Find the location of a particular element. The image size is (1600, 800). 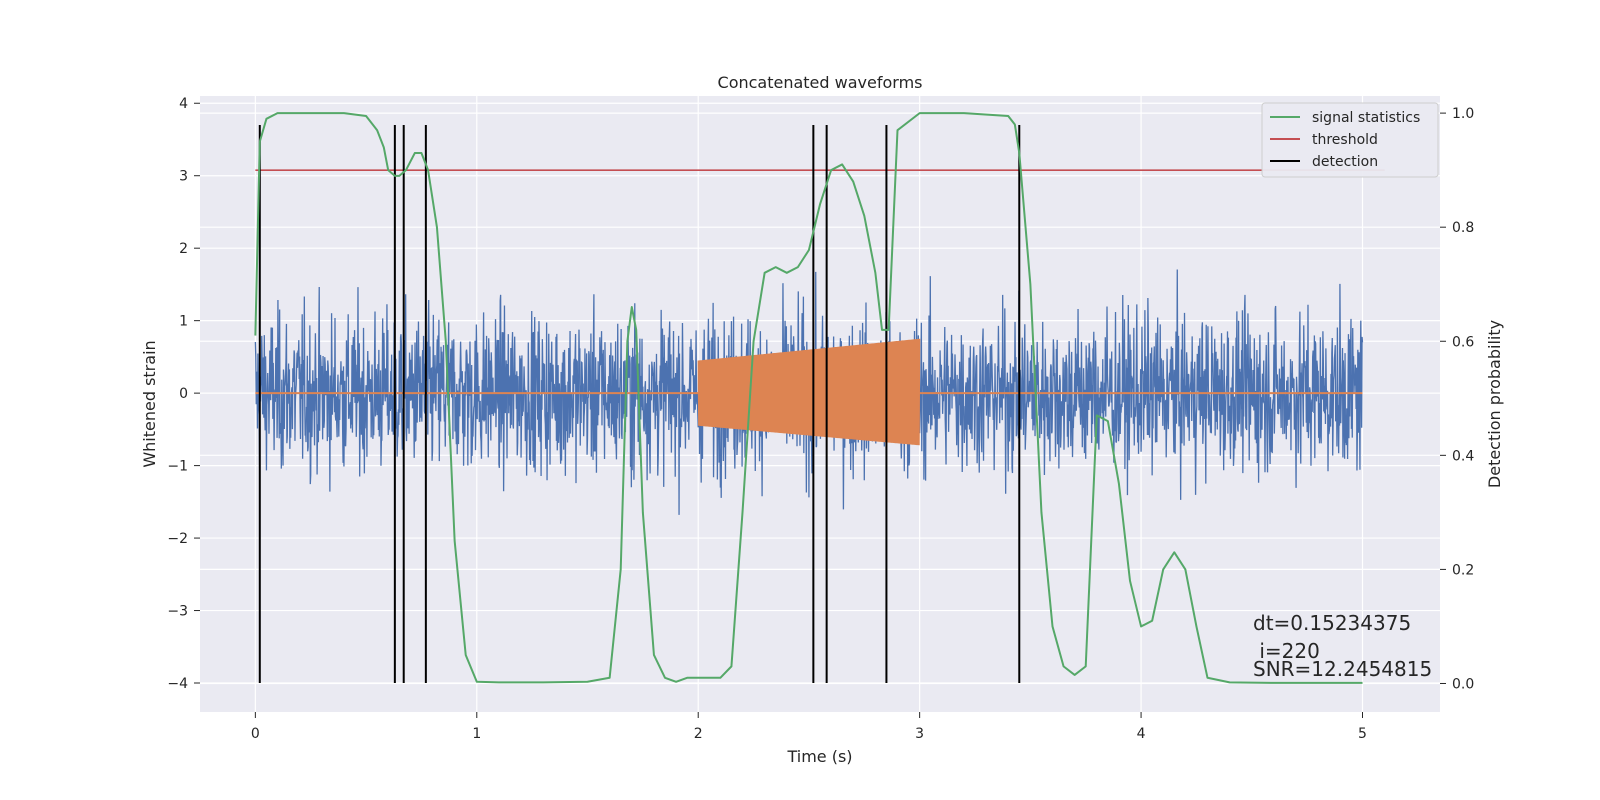

legend-box is located at coordinates (1350, 140).